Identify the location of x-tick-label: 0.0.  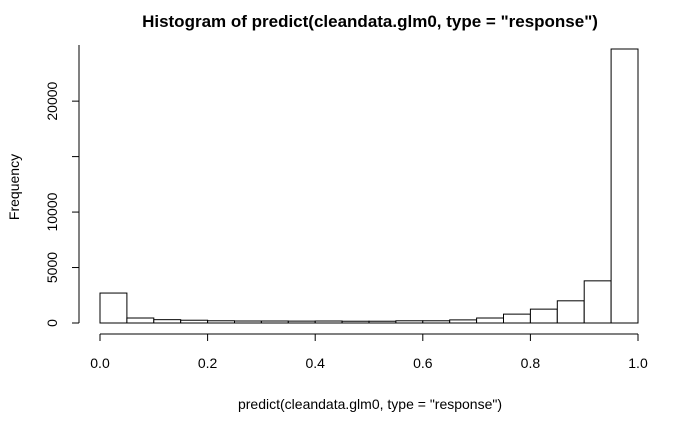
(100, 363).